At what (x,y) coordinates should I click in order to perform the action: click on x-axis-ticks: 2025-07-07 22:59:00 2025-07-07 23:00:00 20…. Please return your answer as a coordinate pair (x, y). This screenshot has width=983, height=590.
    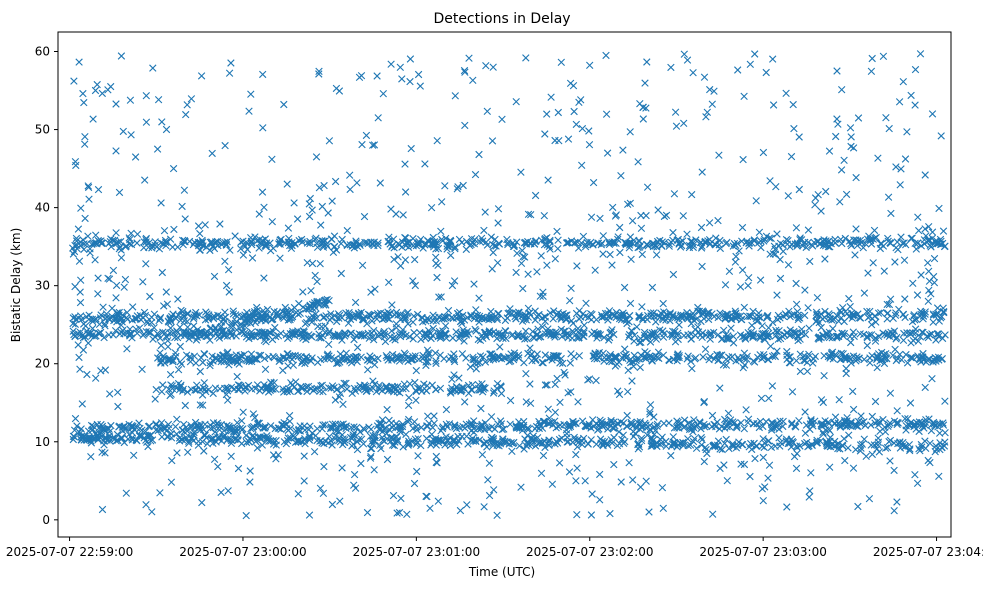
    Looking at the image, I should click on (494, 548).